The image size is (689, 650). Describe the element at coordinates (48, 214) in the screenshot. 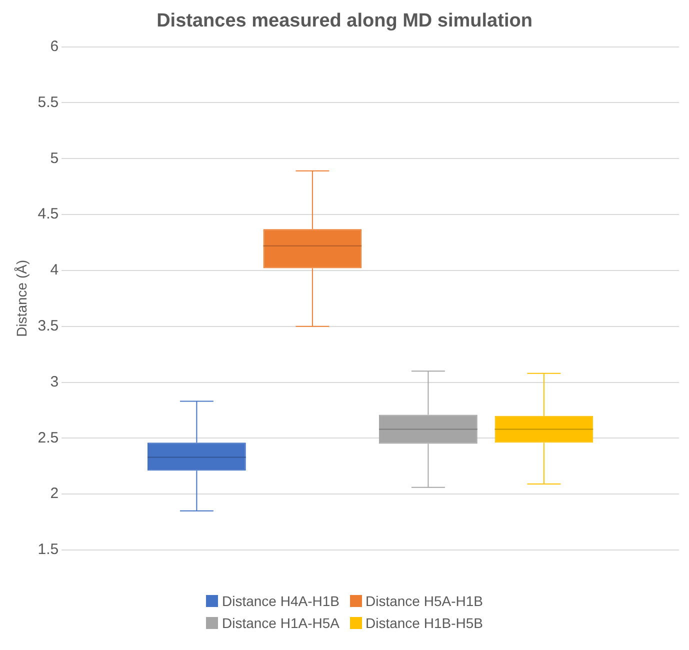

I see `y-tick-label: 4.5` at that location.